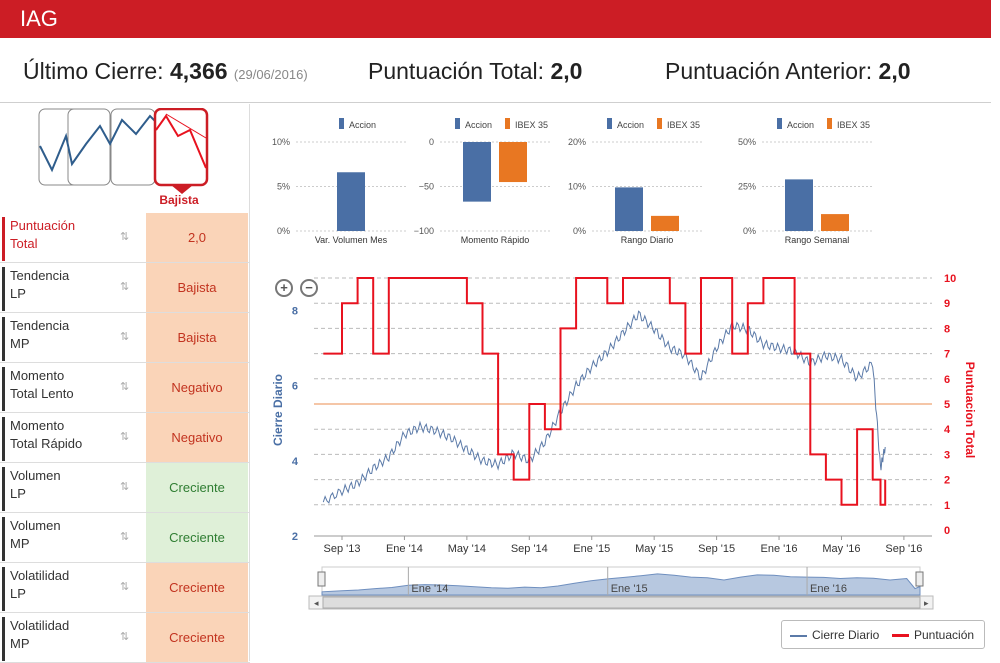 The width and height of the screenshot is (1000, 663). I want to click on range-navigator: Ene '14 Ene '15 Ene '16 ◂ ▸, so click(621, 588).